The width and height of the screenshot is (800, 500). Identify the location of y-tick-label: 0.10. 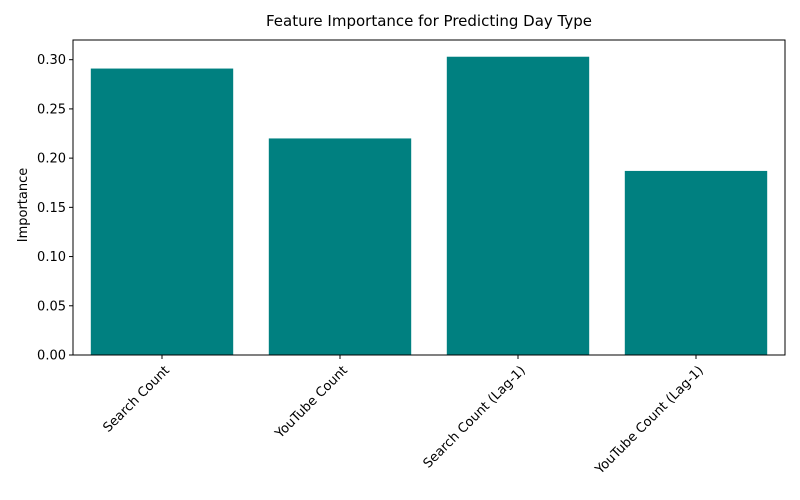
(51, 257).